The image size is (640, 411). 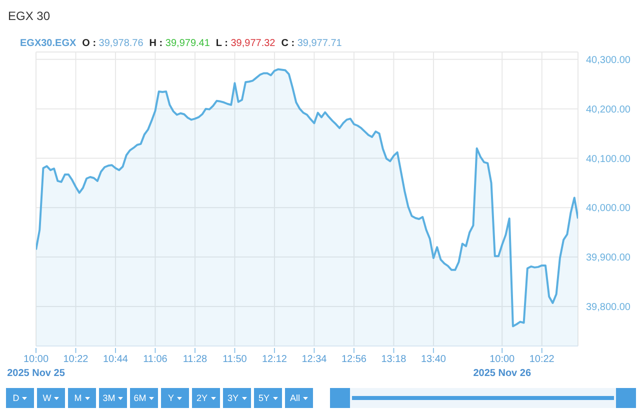 I want to click on x-tick-label: 10:00 2025 Nov 25, so click(x=36, y=366).